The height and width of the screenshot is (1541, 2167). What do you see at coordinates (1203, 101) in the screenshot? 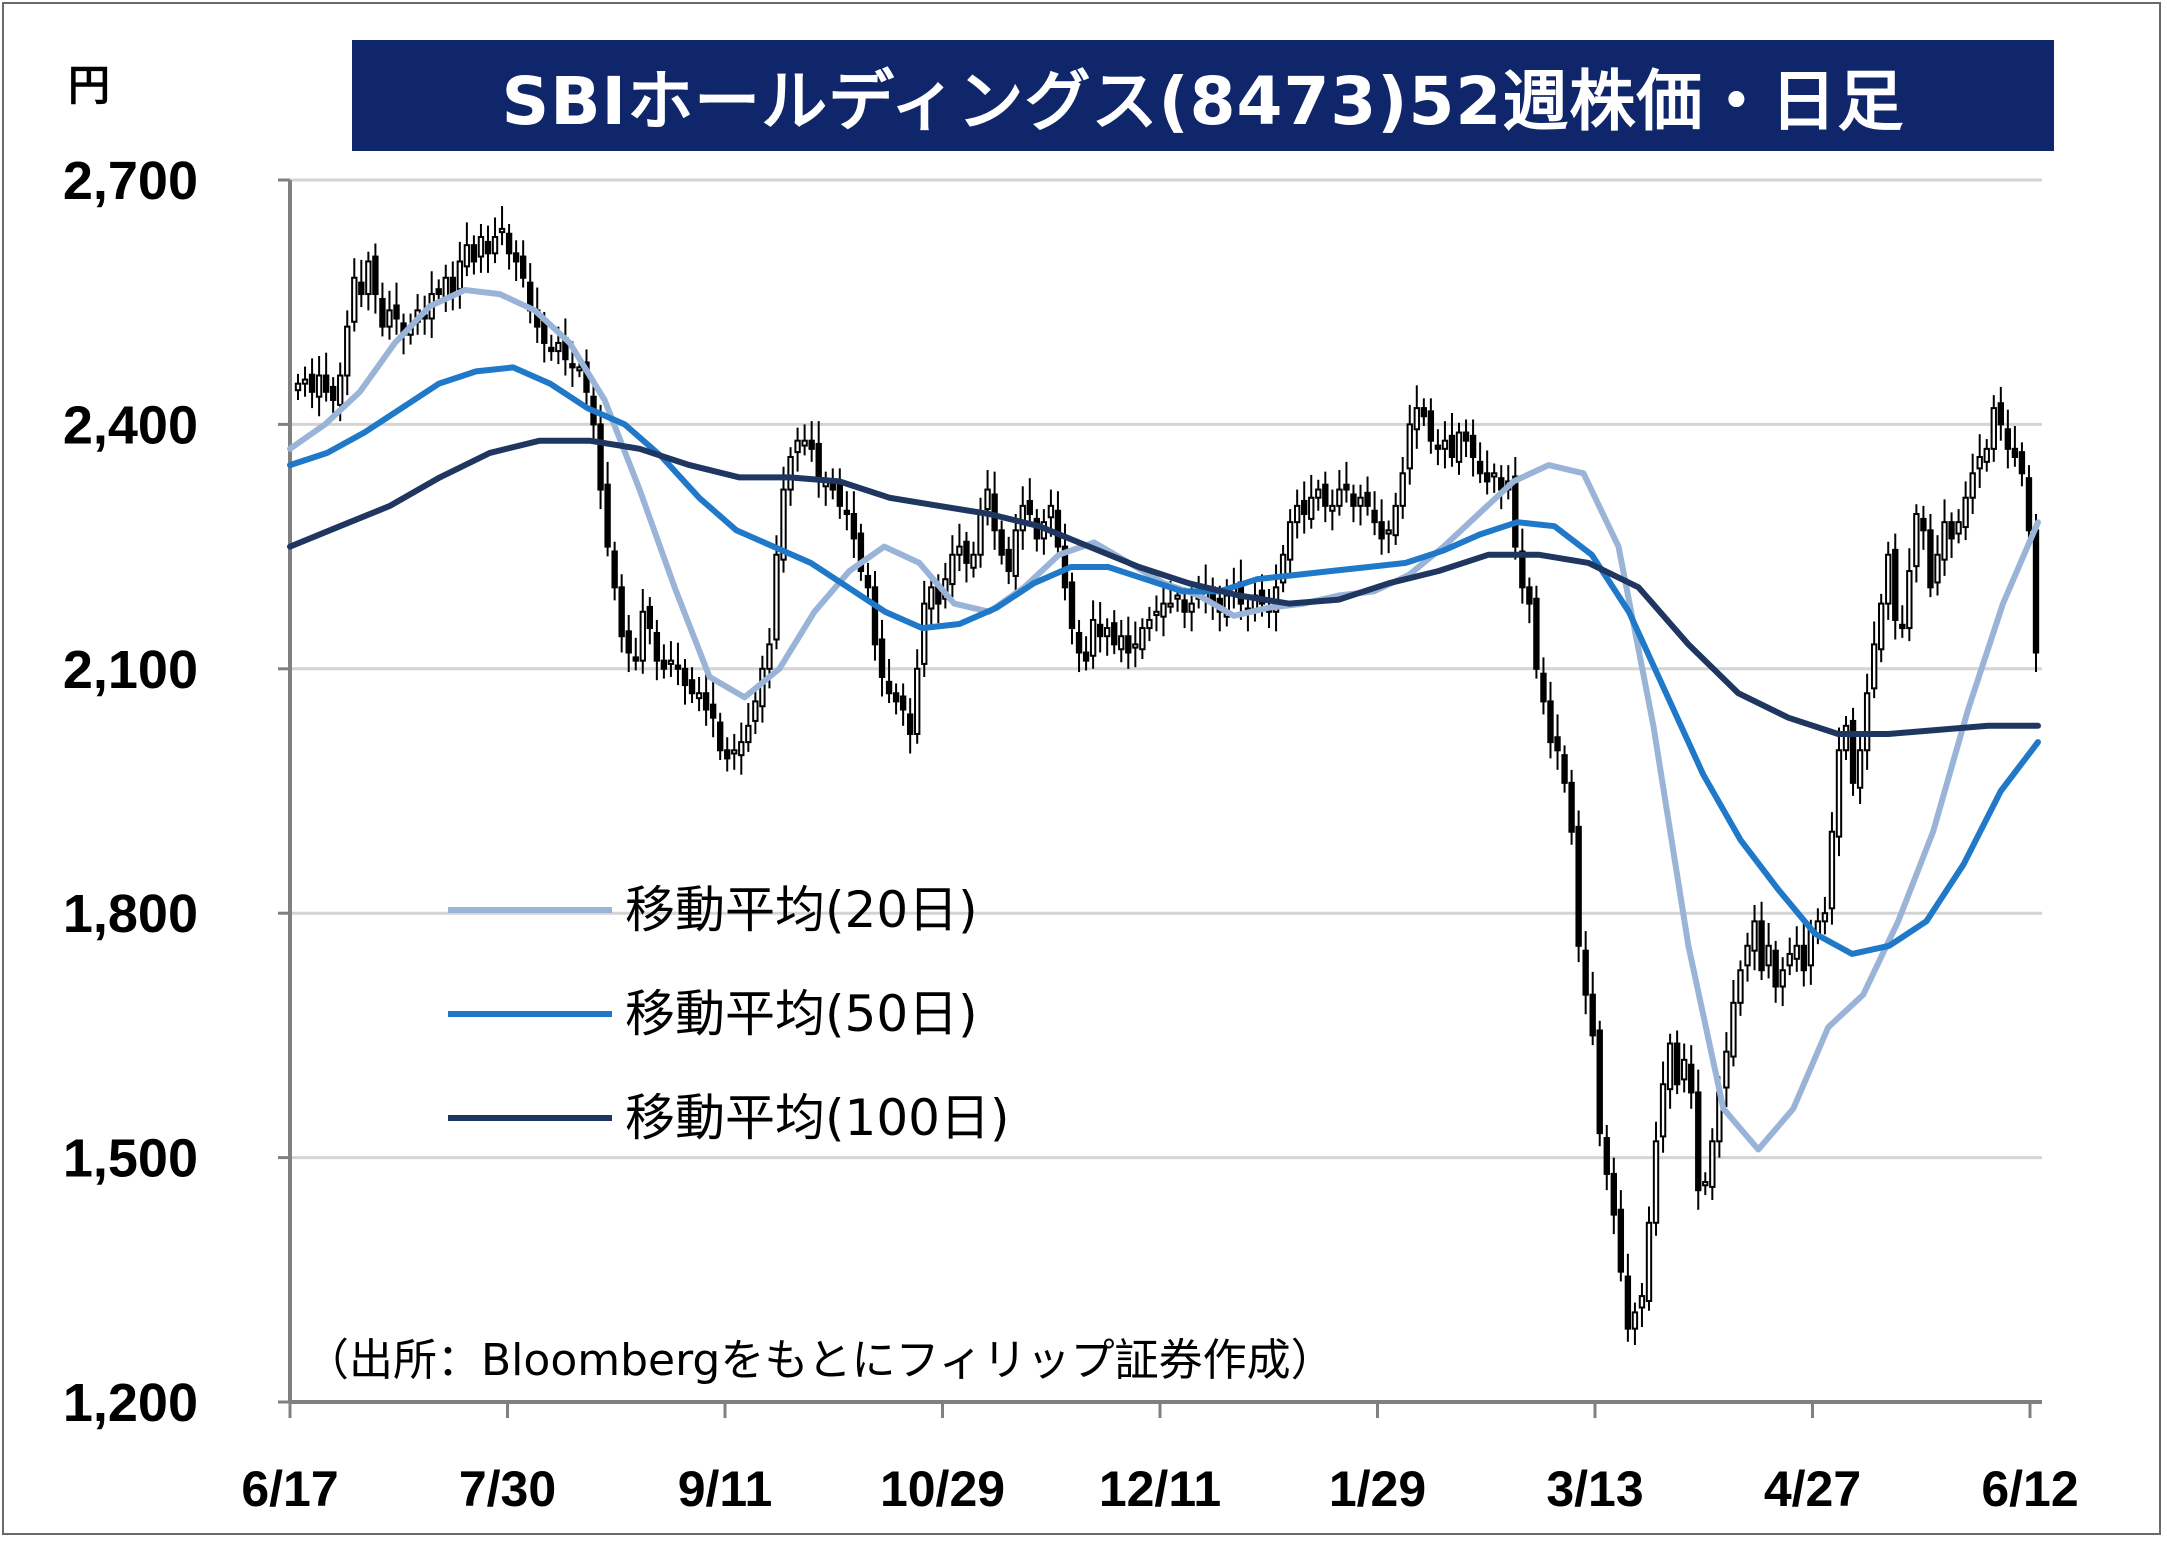
I see `chart-title: SBIホールディングス(8473)52週株価・日足` at bounding box center [1203, 101].